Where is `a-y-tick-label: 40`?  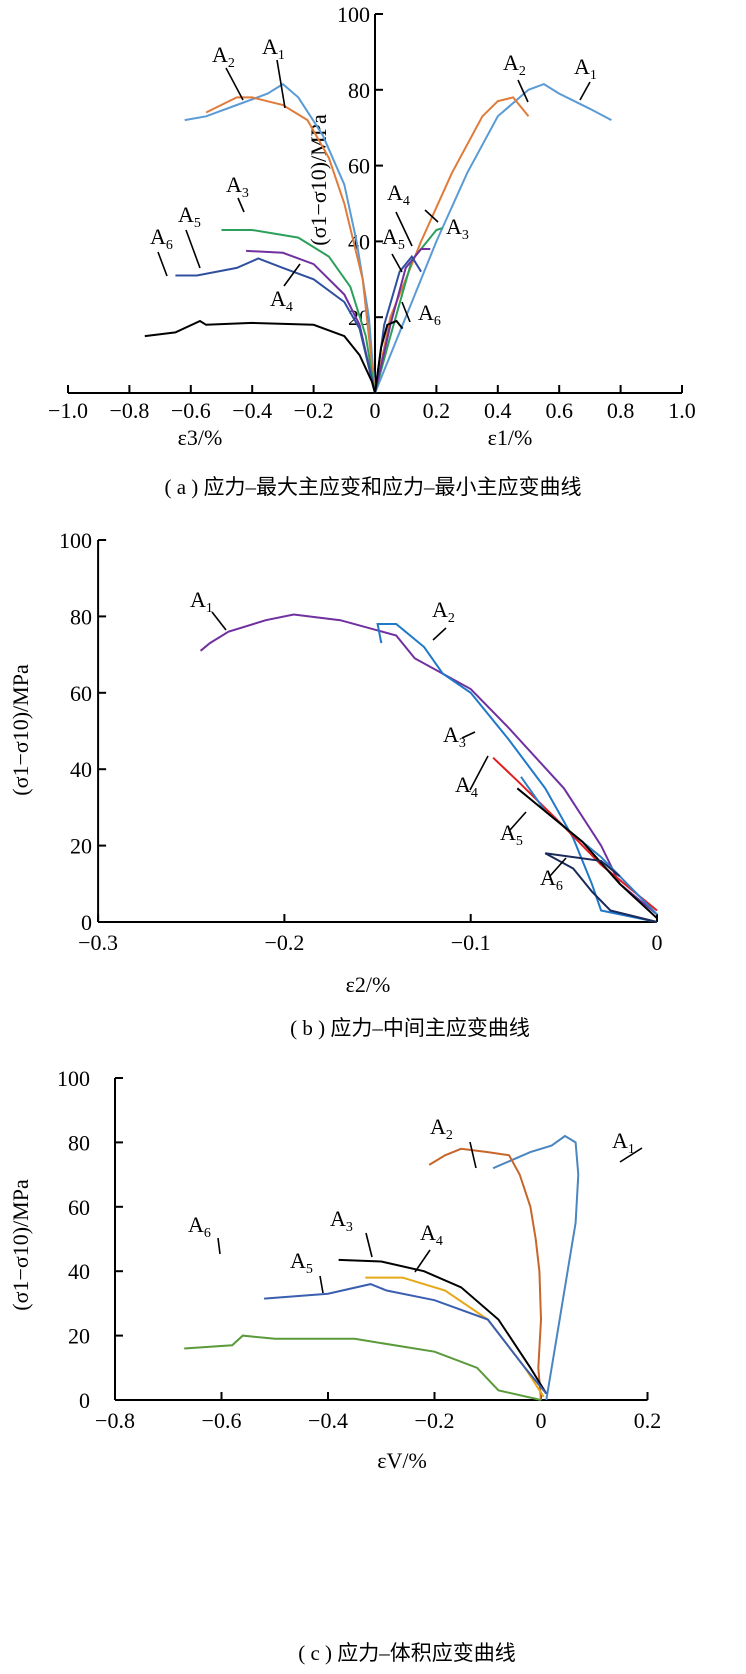
a-y-tick-label: 40 is located at coordinates (359, 241).